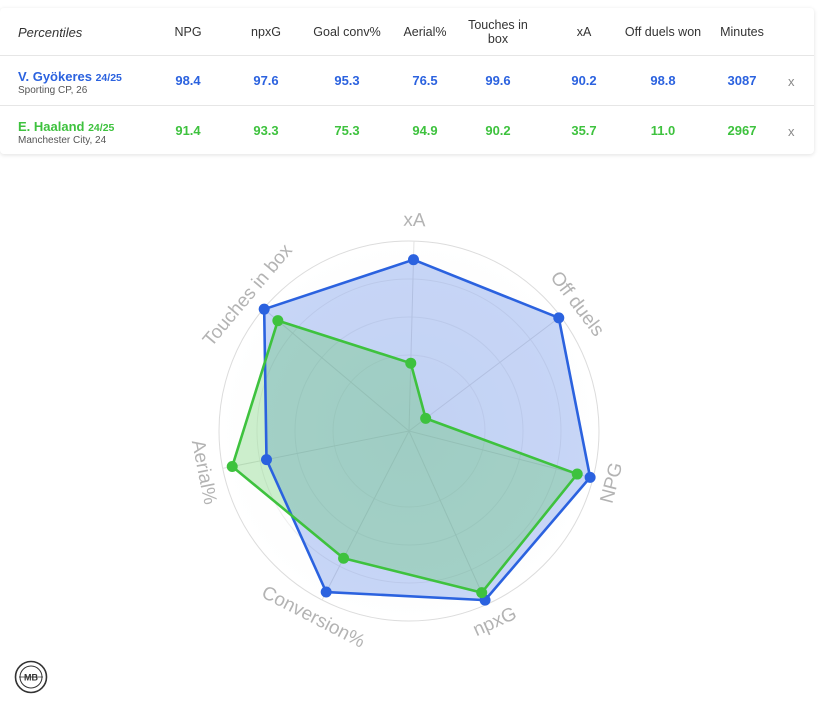  I want to click on player-club: Sporting CP, 26, so click(53, 90).